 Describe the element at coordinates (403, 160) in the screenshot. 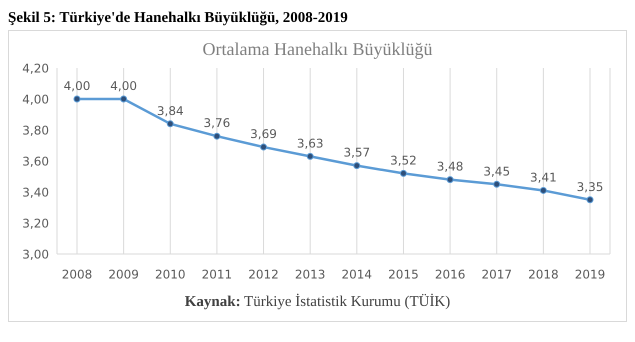

I see `data-label: 3,52` at that location.